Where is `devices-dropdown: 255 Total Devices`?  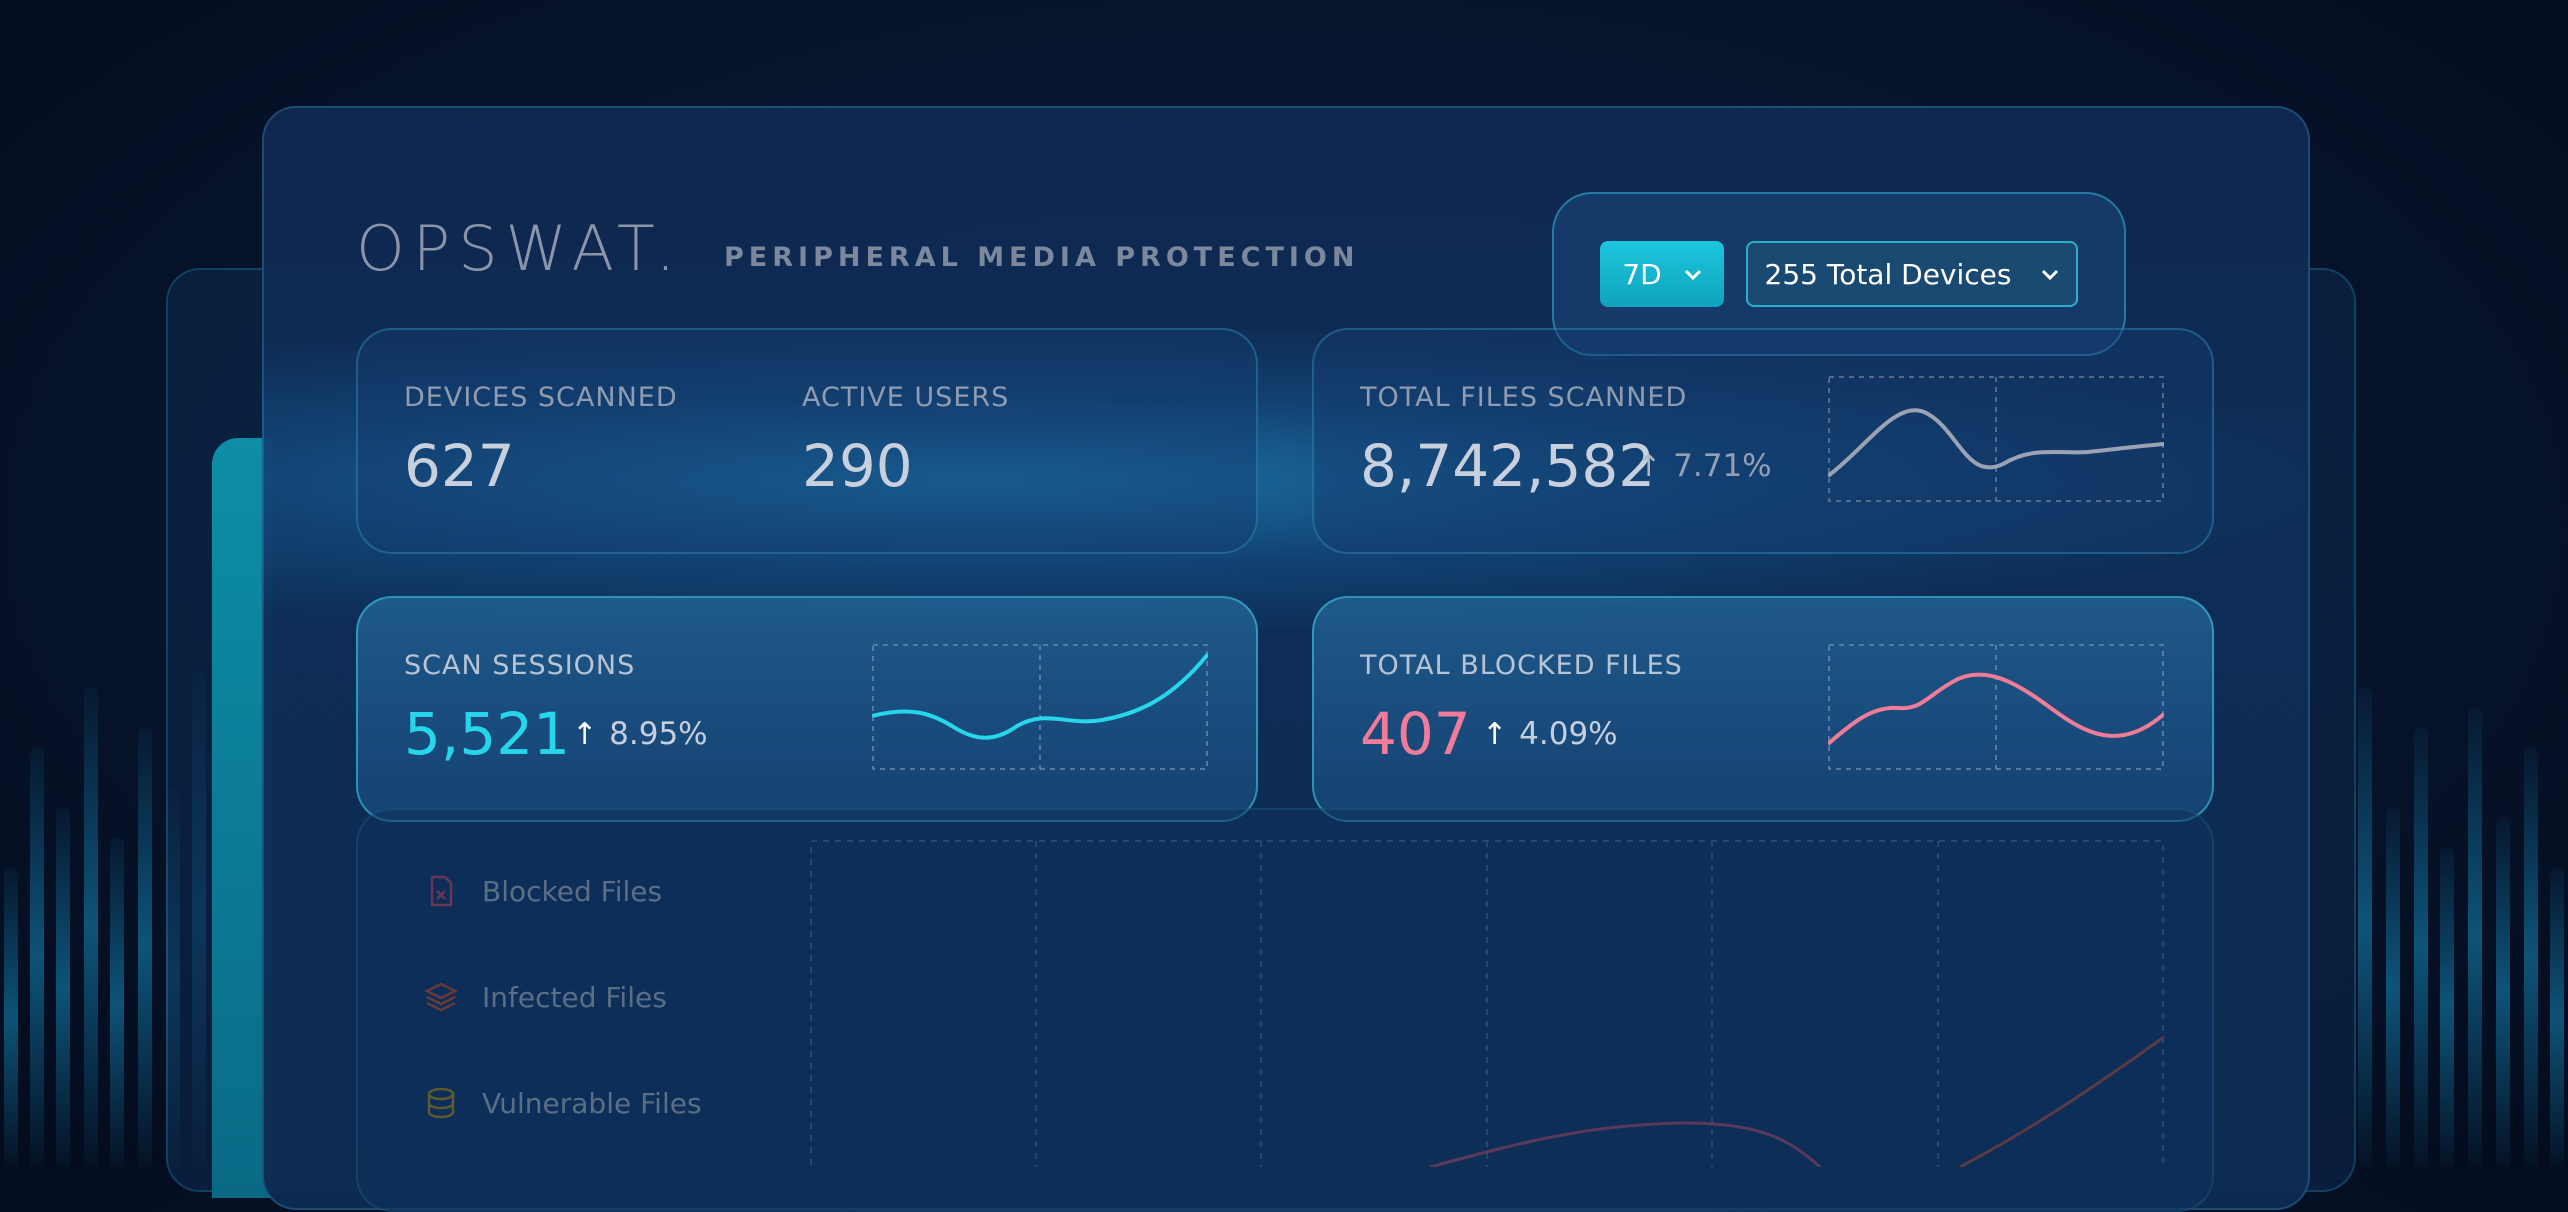
devices-dropdown: 255 Total Devices is located at coordinates (1912, 274).